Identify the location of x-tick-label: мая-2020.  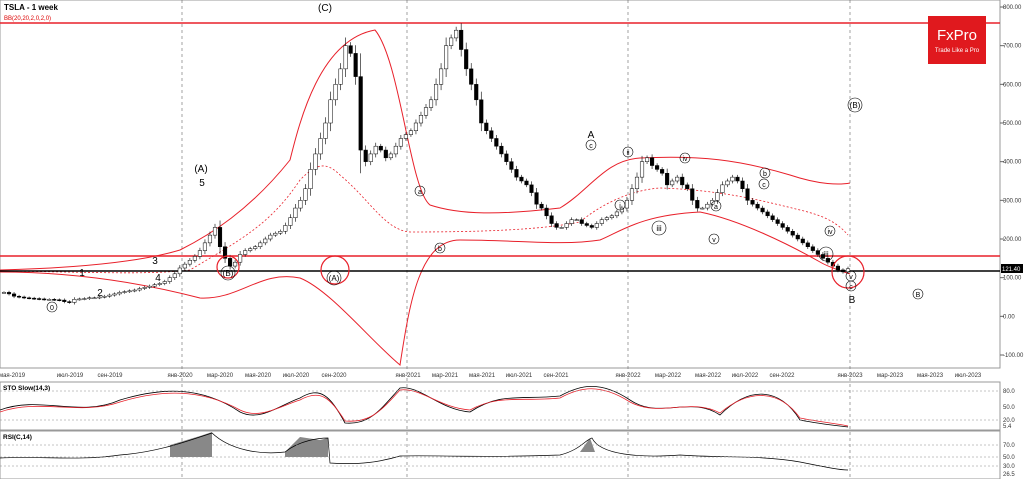
(258, 376).